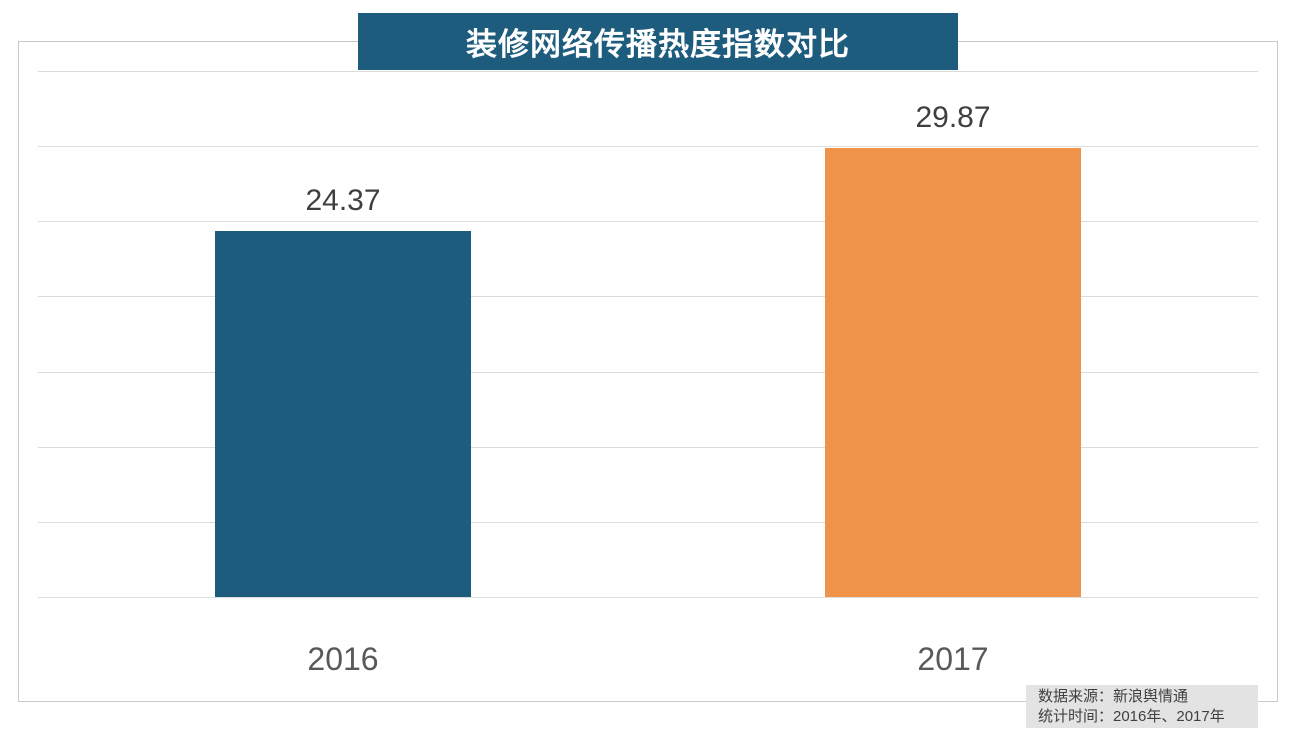 This screenshot has width=1296, height=741. I want to click on chart-title-bar: 装修网络传播热度指数对比, so click(658, 41).